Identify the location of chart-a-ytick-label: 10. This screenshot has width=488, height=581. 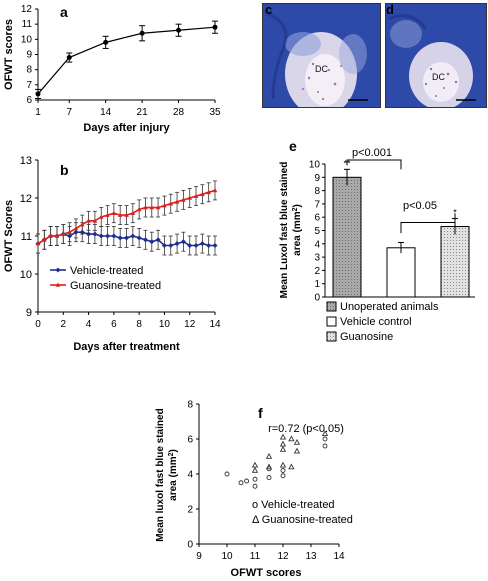
(27, 39).